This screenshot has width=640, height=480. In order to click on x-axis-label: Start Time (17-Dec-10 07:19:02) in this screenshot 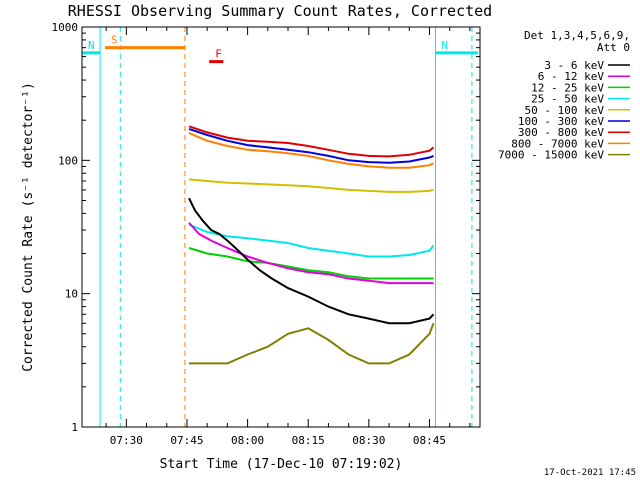, I will do `click(281, 464)`.